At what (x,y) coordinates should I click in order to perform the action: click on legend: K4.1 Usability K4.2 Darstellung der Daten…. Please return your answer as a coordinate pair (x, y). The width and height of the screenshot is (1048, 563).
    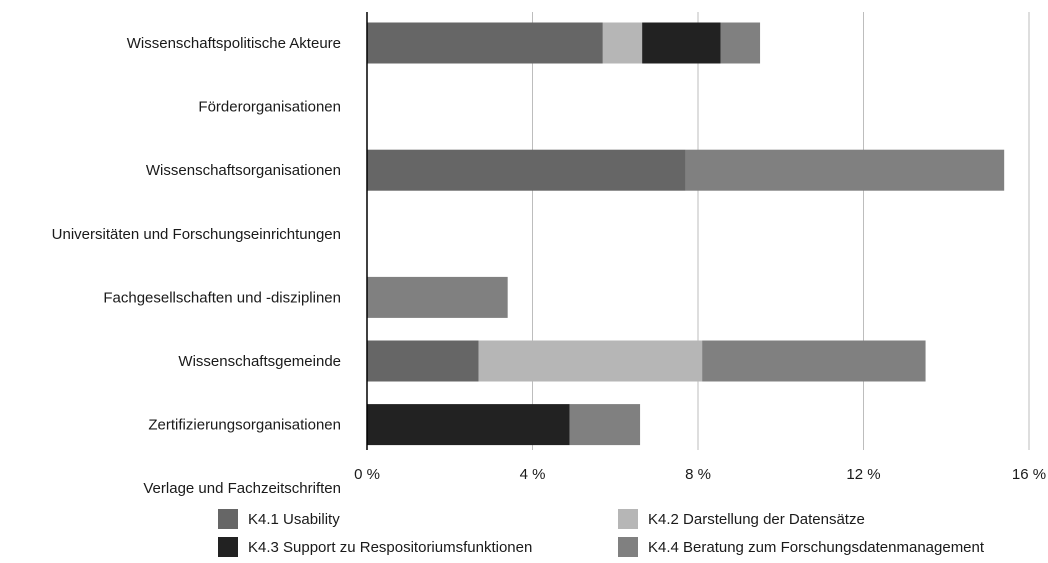
    Looking at the image, I should click on (524, 535).